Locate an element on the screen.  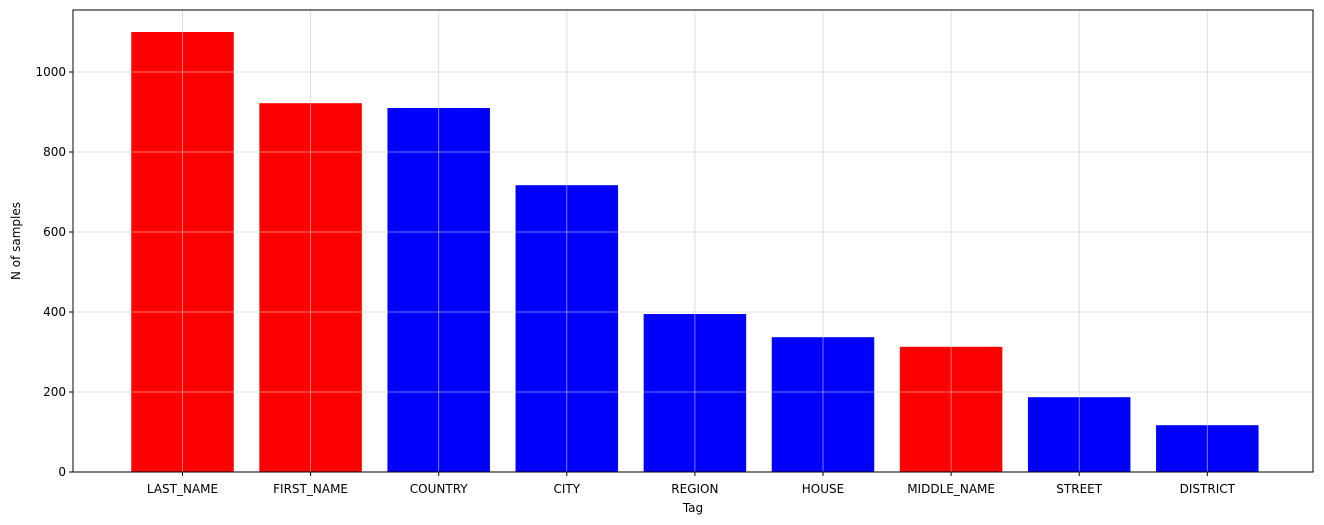
x-tick-label: DISTRICT is located at coordinates (1208, 489).